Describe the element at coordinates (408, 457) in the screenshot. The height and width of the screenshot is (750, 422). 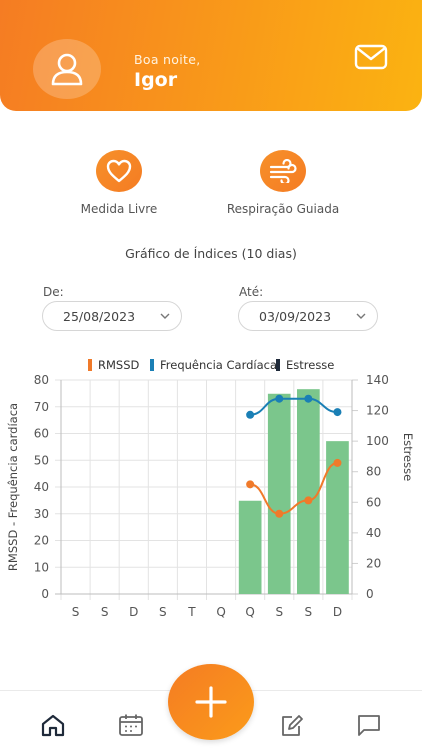
I see `right-axis-title: Estresse` at that location.